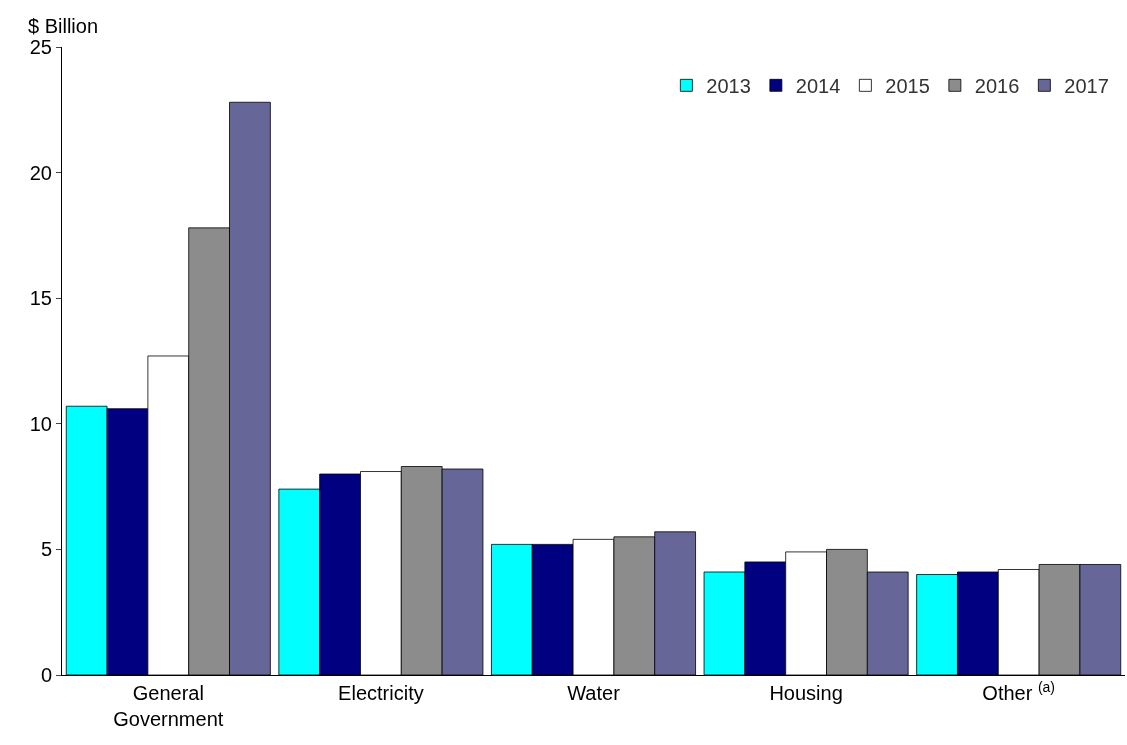  What do you see at coordinates (40, 47) in the screenshot?
I see `y-tick-label: 25` at bounding box center [40, 47].